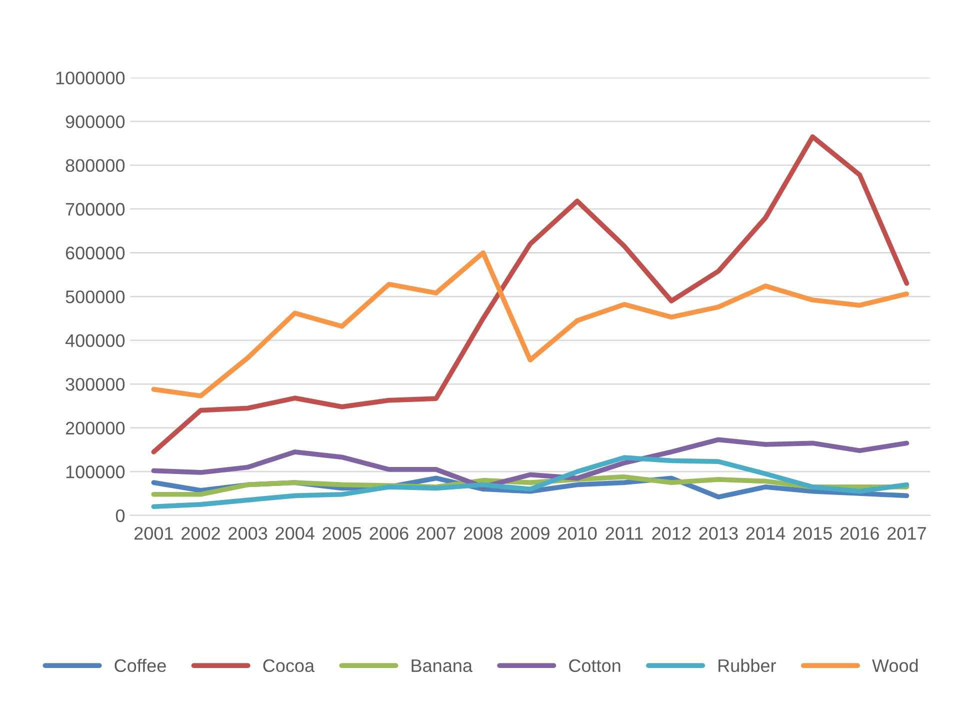 The width and height of the screenshot is (964, 706). Describe the element at coordinates (718, 533) in the screenshot. I see `x-tick-label: 2013` at that location.